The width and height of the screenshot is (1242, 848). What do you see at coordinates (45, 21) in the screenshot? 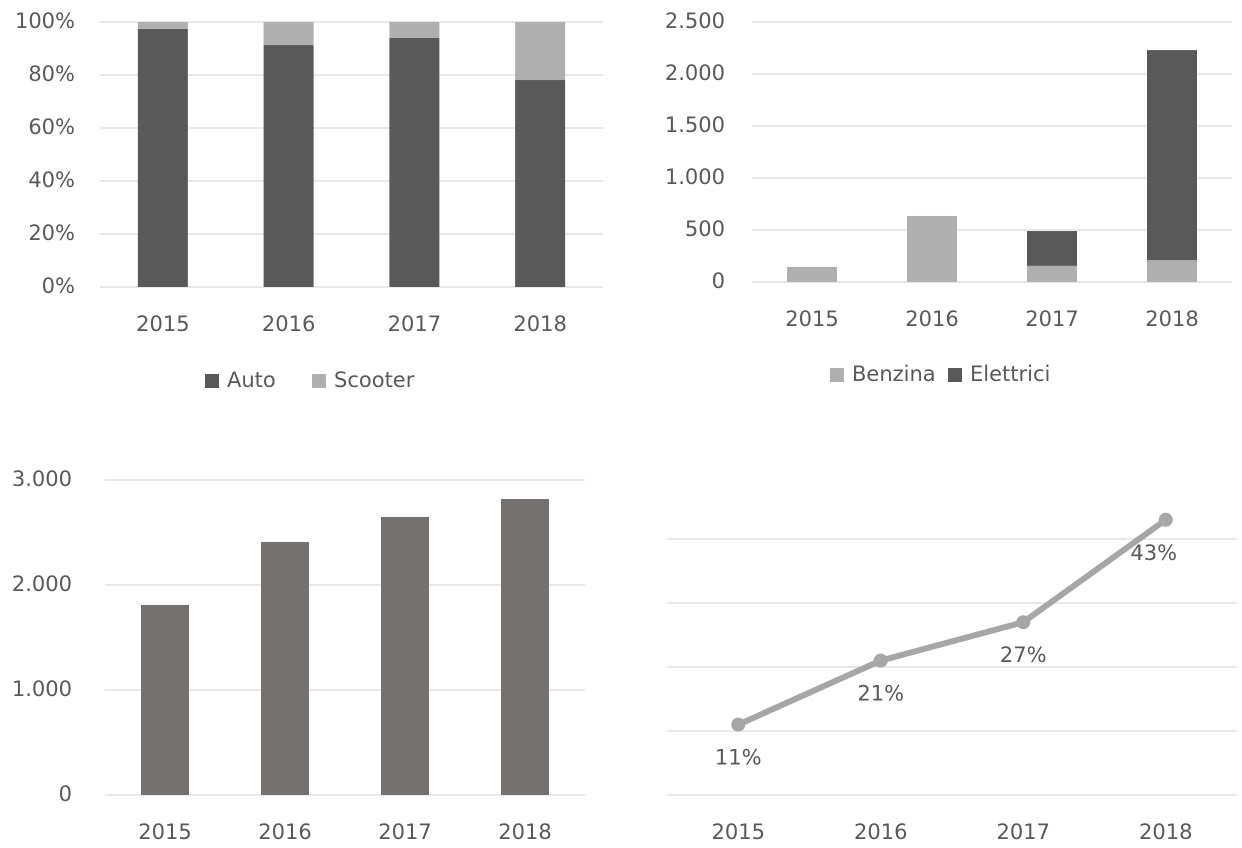
I see `y-tick-label: 100%` at bounding box center [45, 21].